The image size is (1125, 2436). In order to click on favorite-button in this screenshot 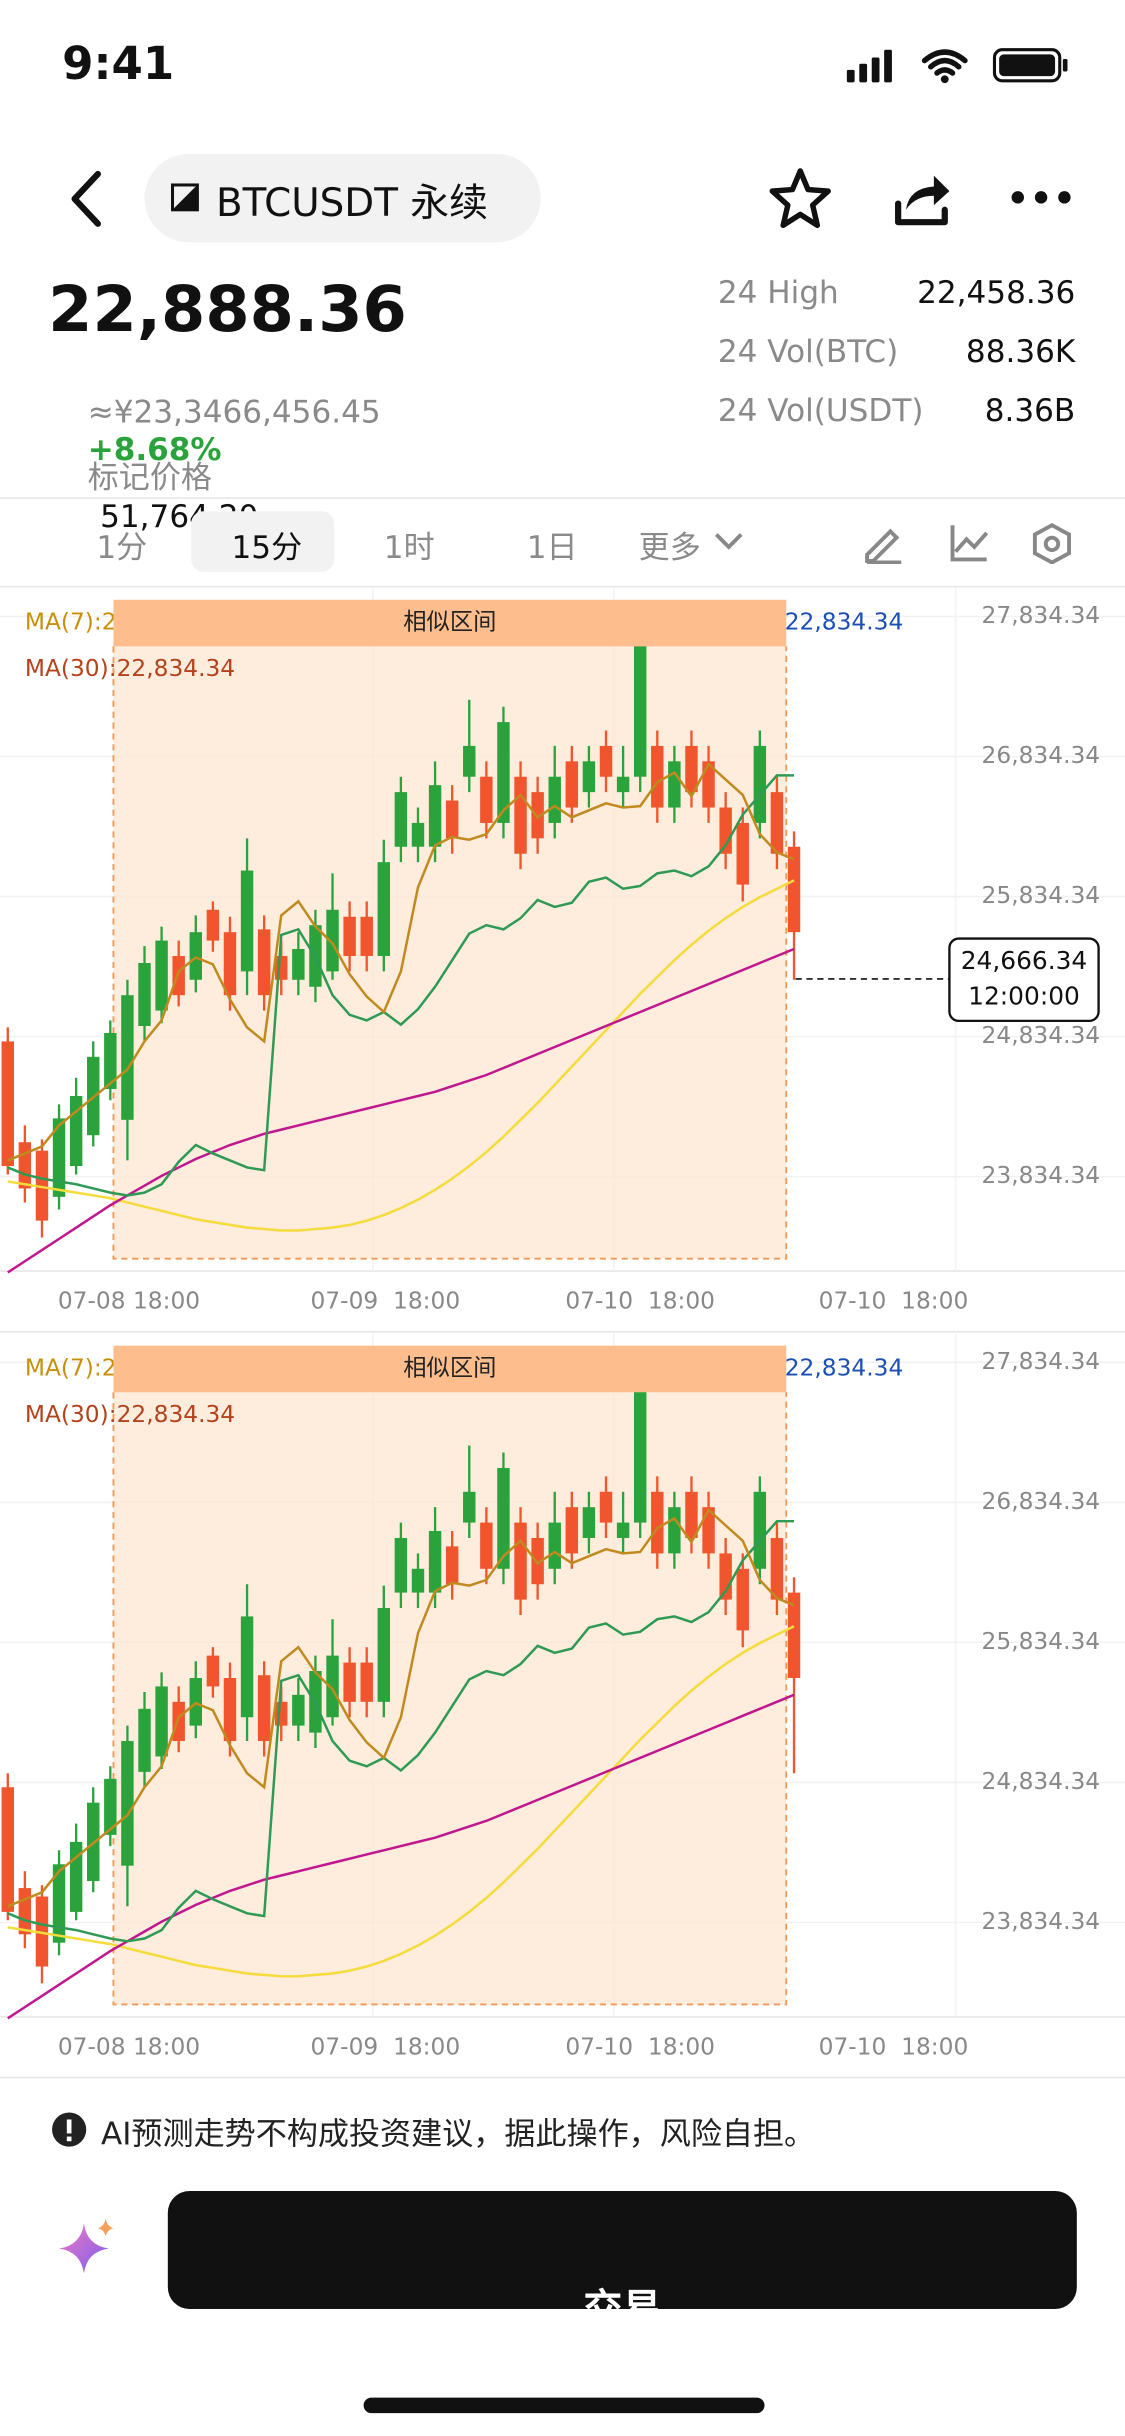, I will do `click(800, 197)`.